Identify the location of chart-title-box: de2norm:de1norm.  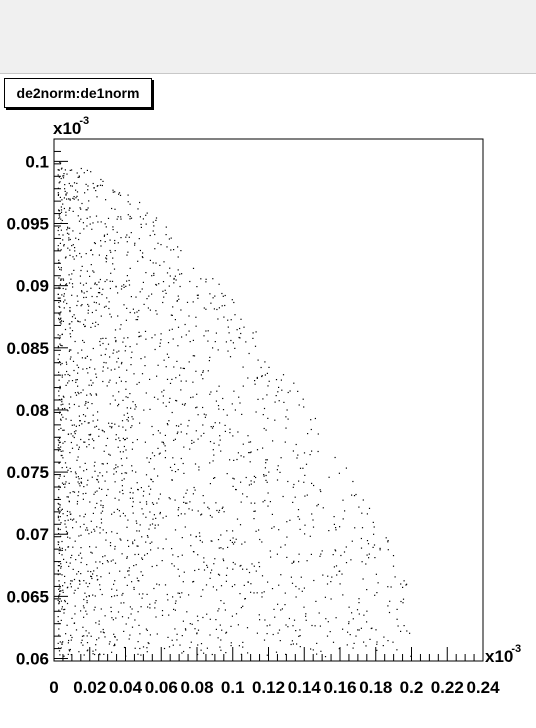
(78, 93).